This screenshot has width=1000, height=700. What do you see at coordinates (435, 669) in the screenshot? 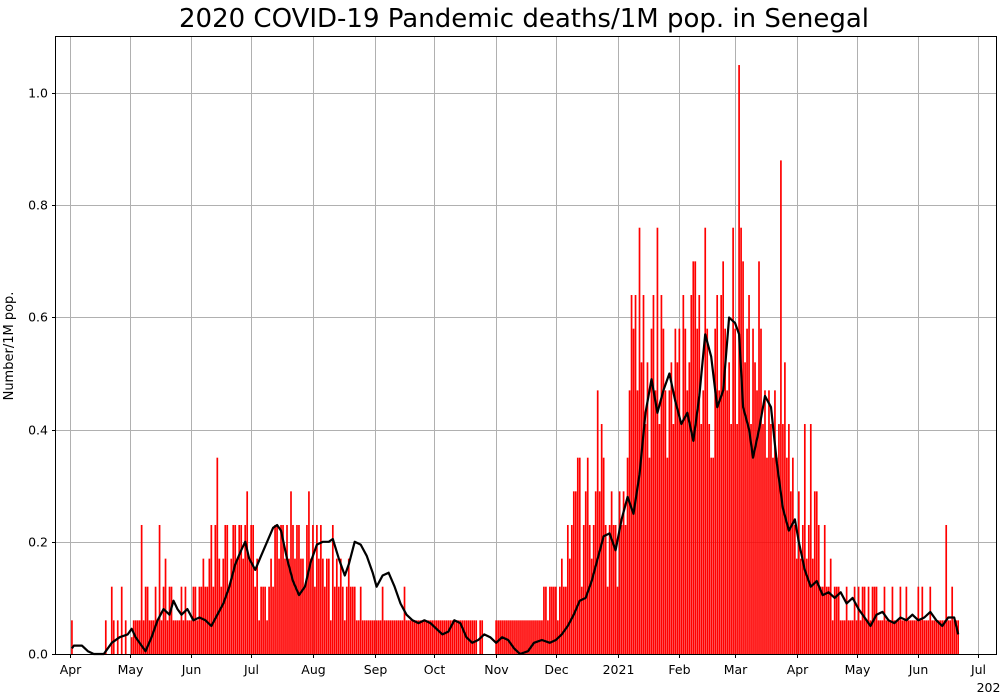
I see `x-tick-label: Oct` at bounding box center [435, 669].